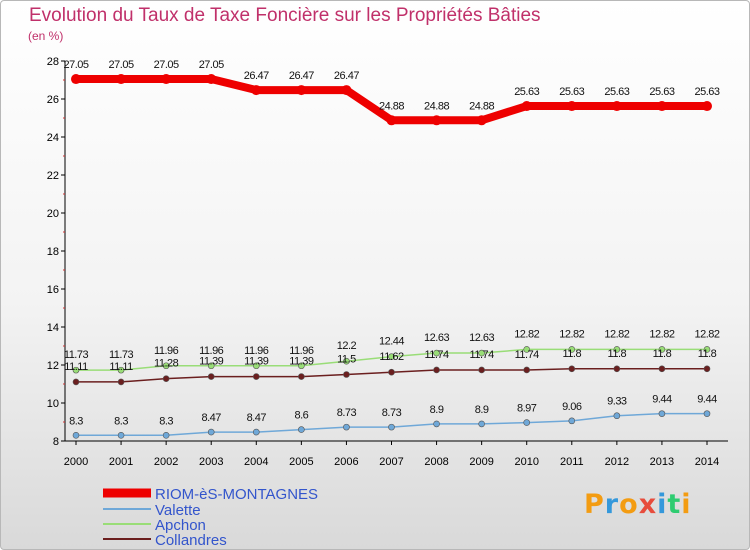  I want to click on data-label: 9.44, so click(707, 400).